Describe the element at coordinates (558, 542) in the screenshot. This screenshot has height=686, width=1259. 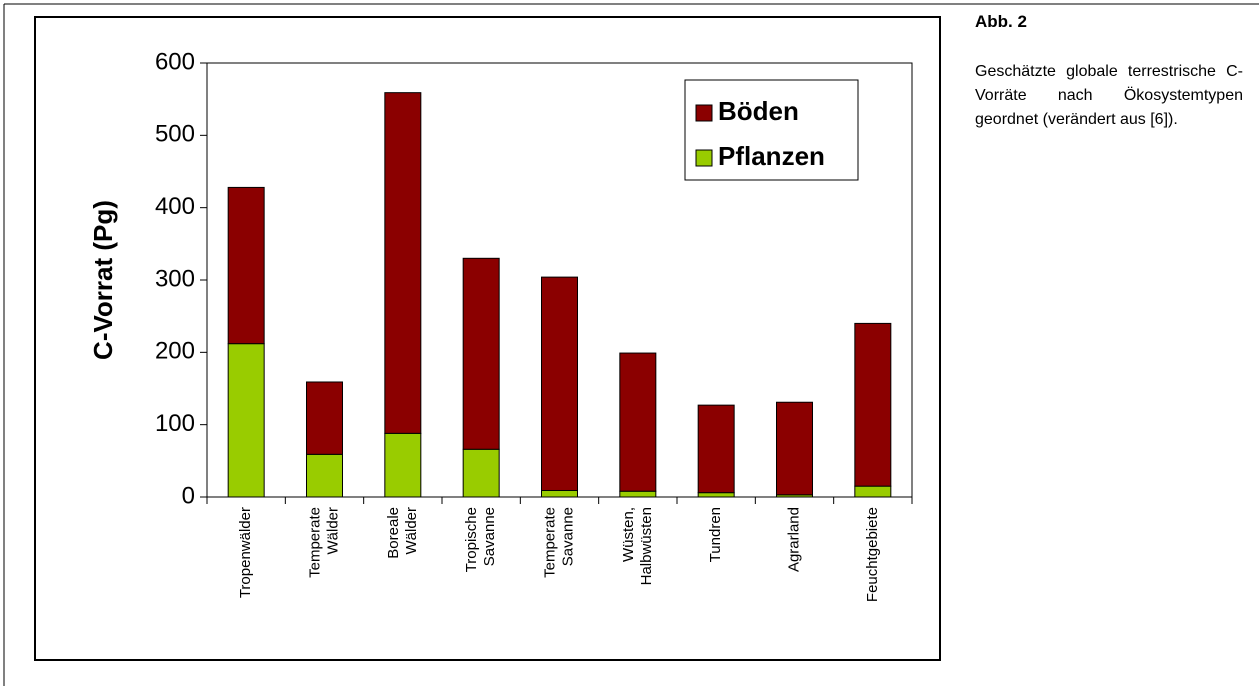
I see `x-tick-label: TemperateSavanne` at that location.